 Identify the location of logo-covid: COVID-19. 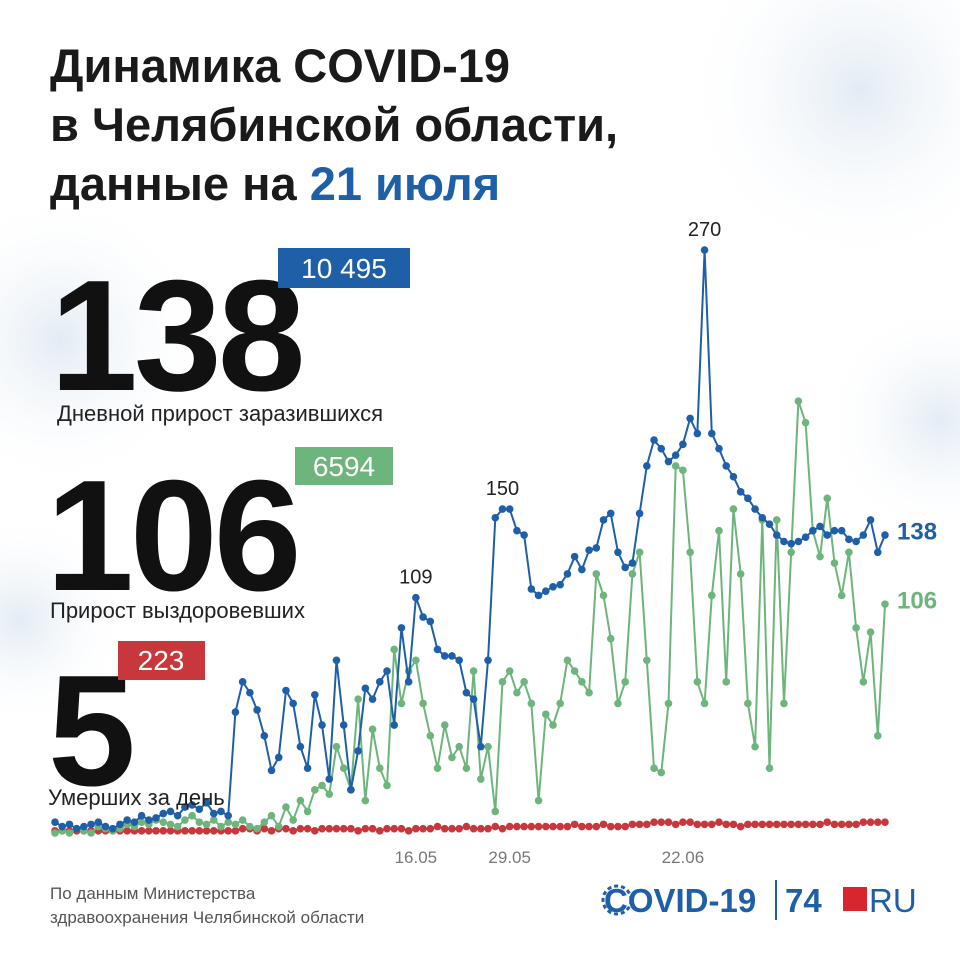
(680, 900).